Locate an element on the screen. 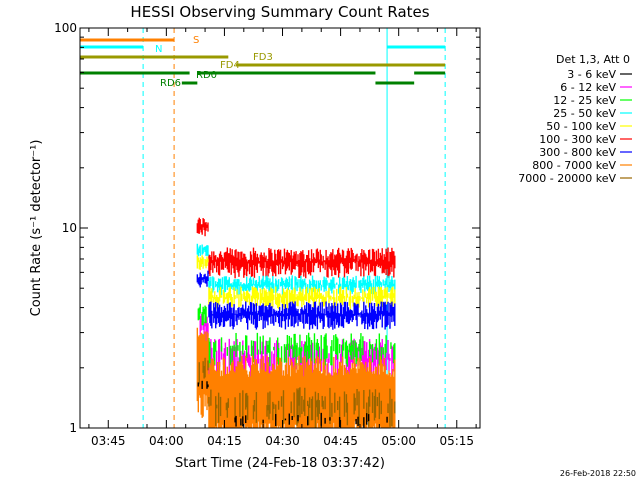 Image resolution: width=640 pixels, height=480 pixels. x-tick-label: 04:15 is located at coordinates (224, 441).